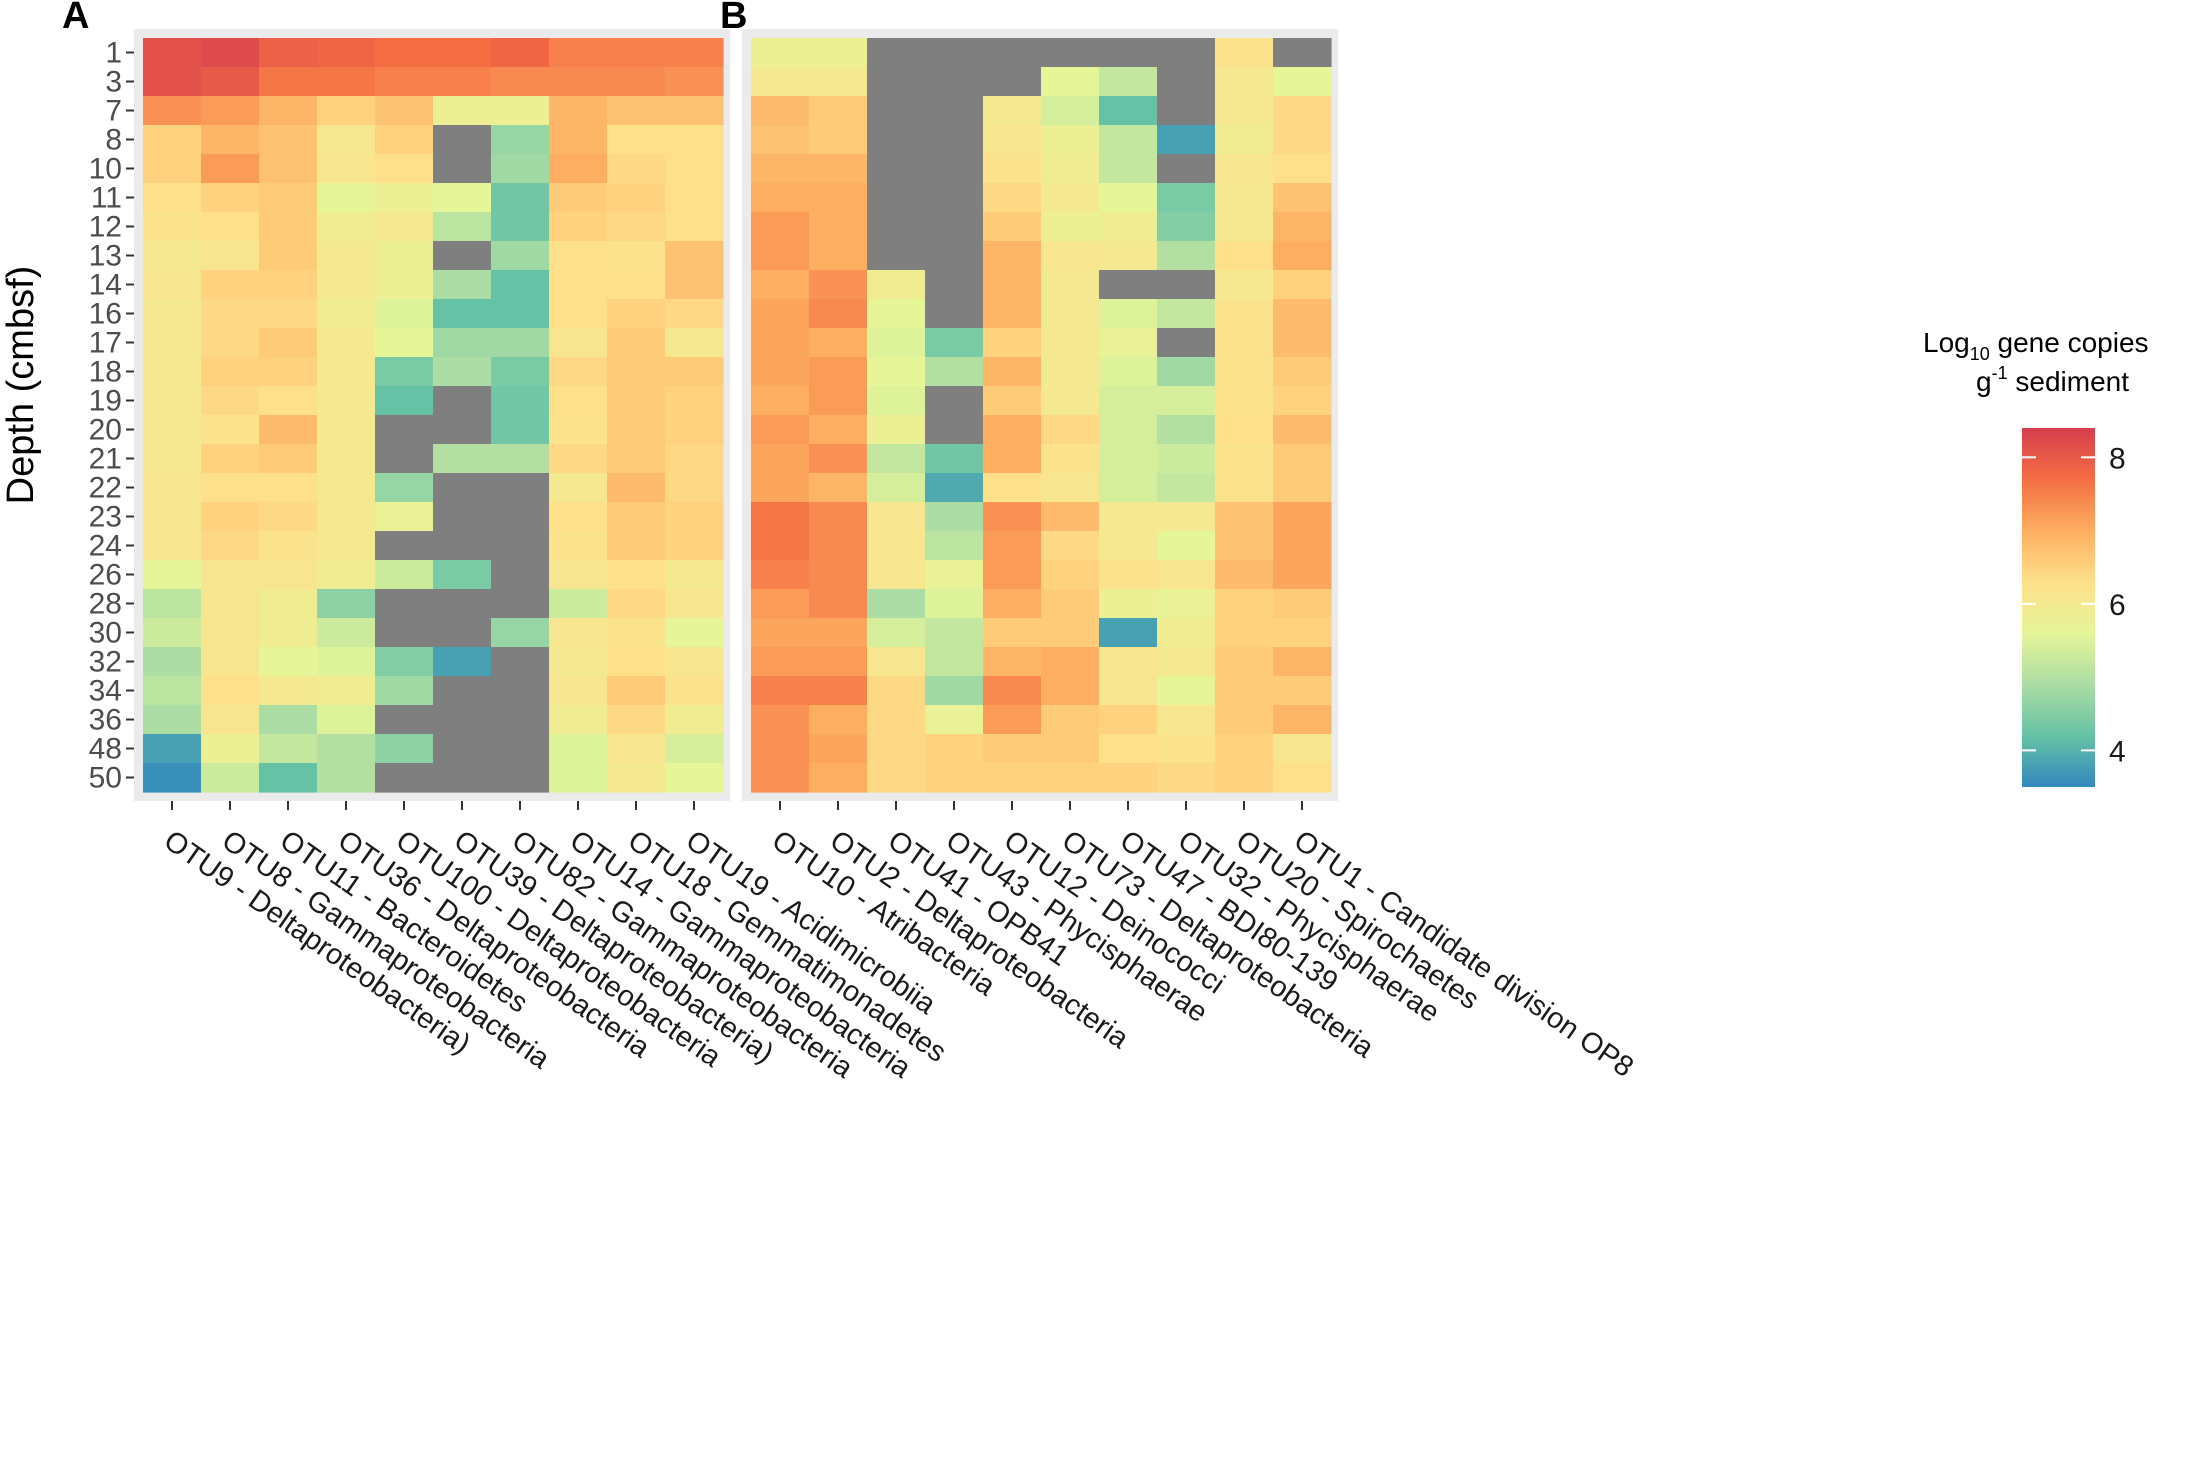  What do you see at coordinates (2058, 607) in the screenshot?
I see `legend-color-bar` at bounding box center [2058, 607].